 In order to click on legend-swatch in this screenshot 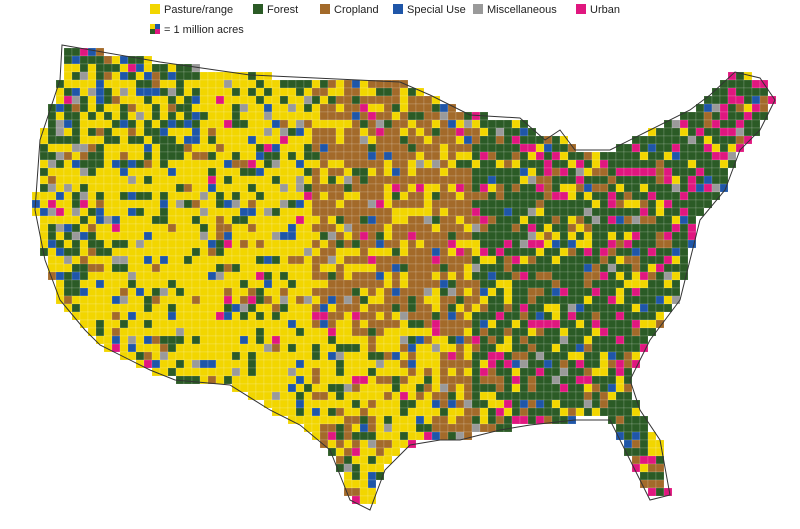, I will do `click(581, 9)`.